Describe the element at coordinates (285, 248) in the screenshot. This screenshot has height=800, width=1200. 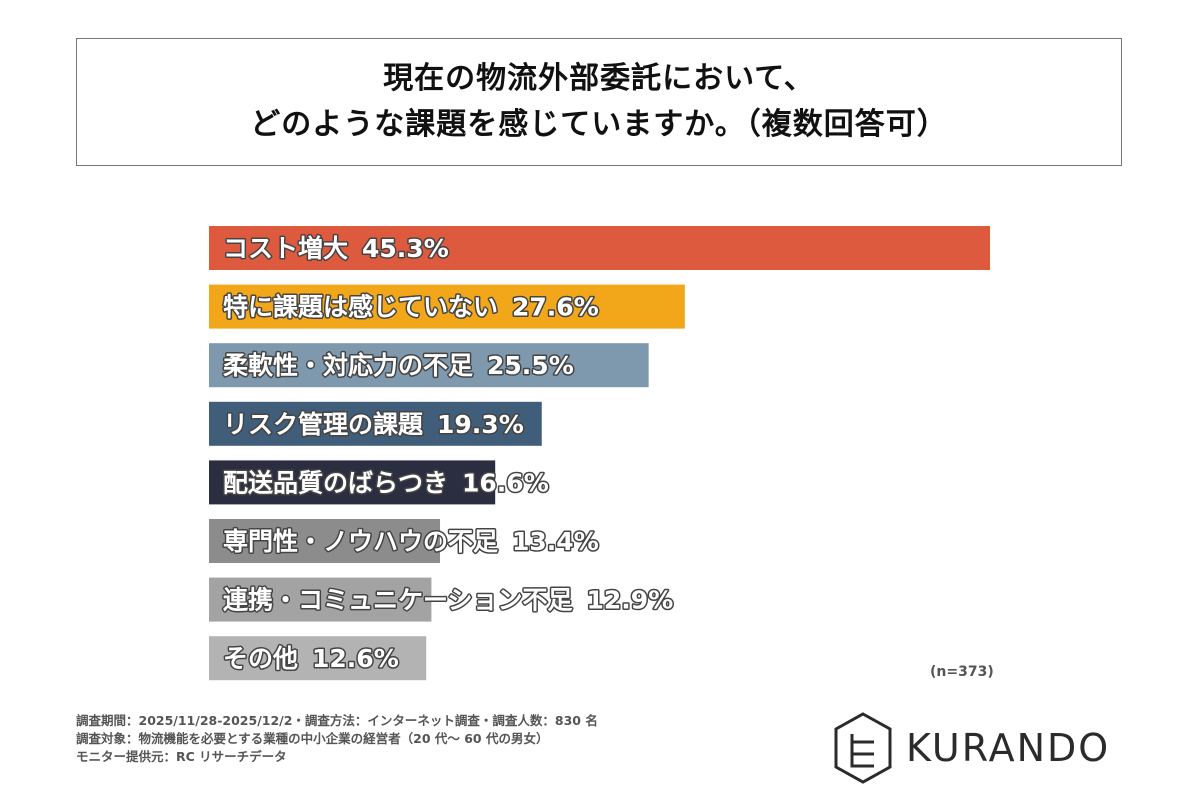
I see `bar-category-1: コスト増大` at that location.